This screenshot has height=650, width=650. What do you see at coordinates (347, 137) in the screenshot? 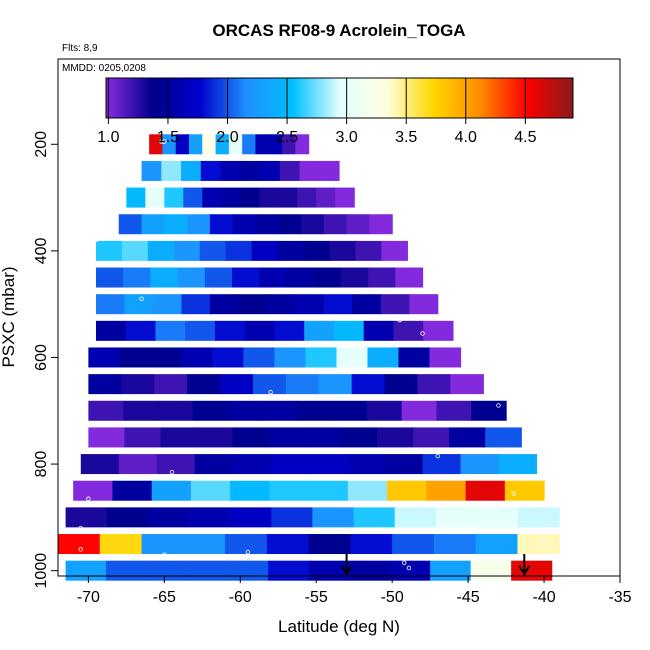
I see `colorbar-tick-label: 3.0` at bounding box center [347, 137].